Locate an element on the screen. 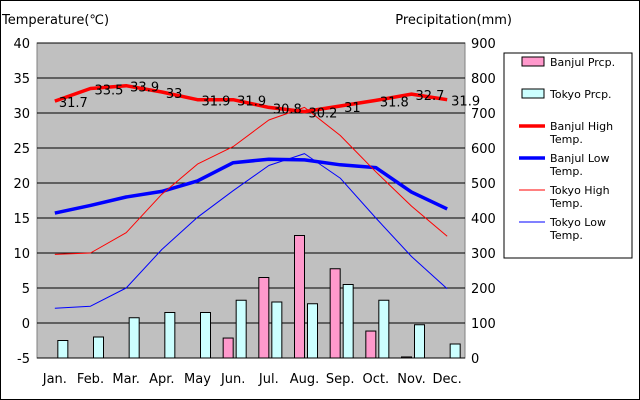 The height and width of the screenshot is (400, 640). left-axis-ticks: 40 35 30 25 20 15 10 5 0 -5 is located at coordinates (21, 202).